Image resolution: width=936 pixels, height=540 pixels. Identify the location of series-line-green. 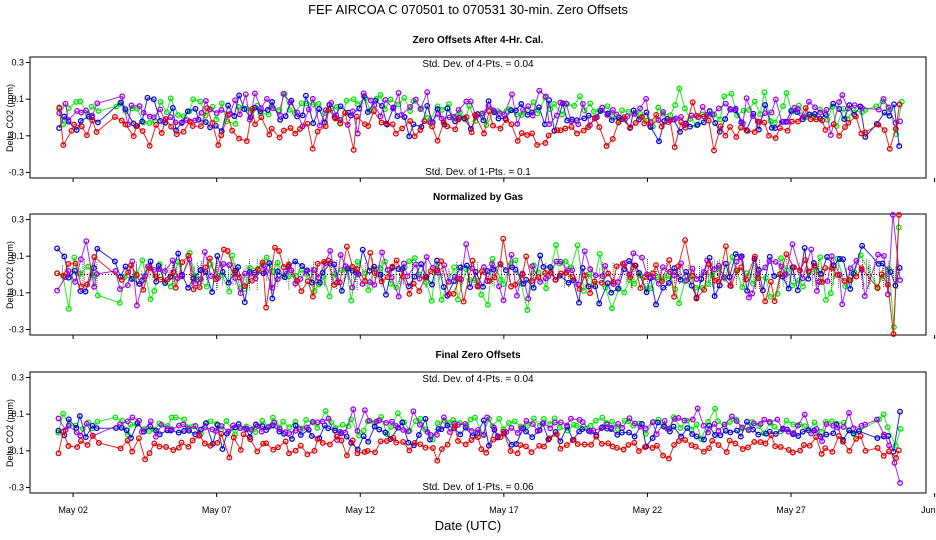
(479, 427).